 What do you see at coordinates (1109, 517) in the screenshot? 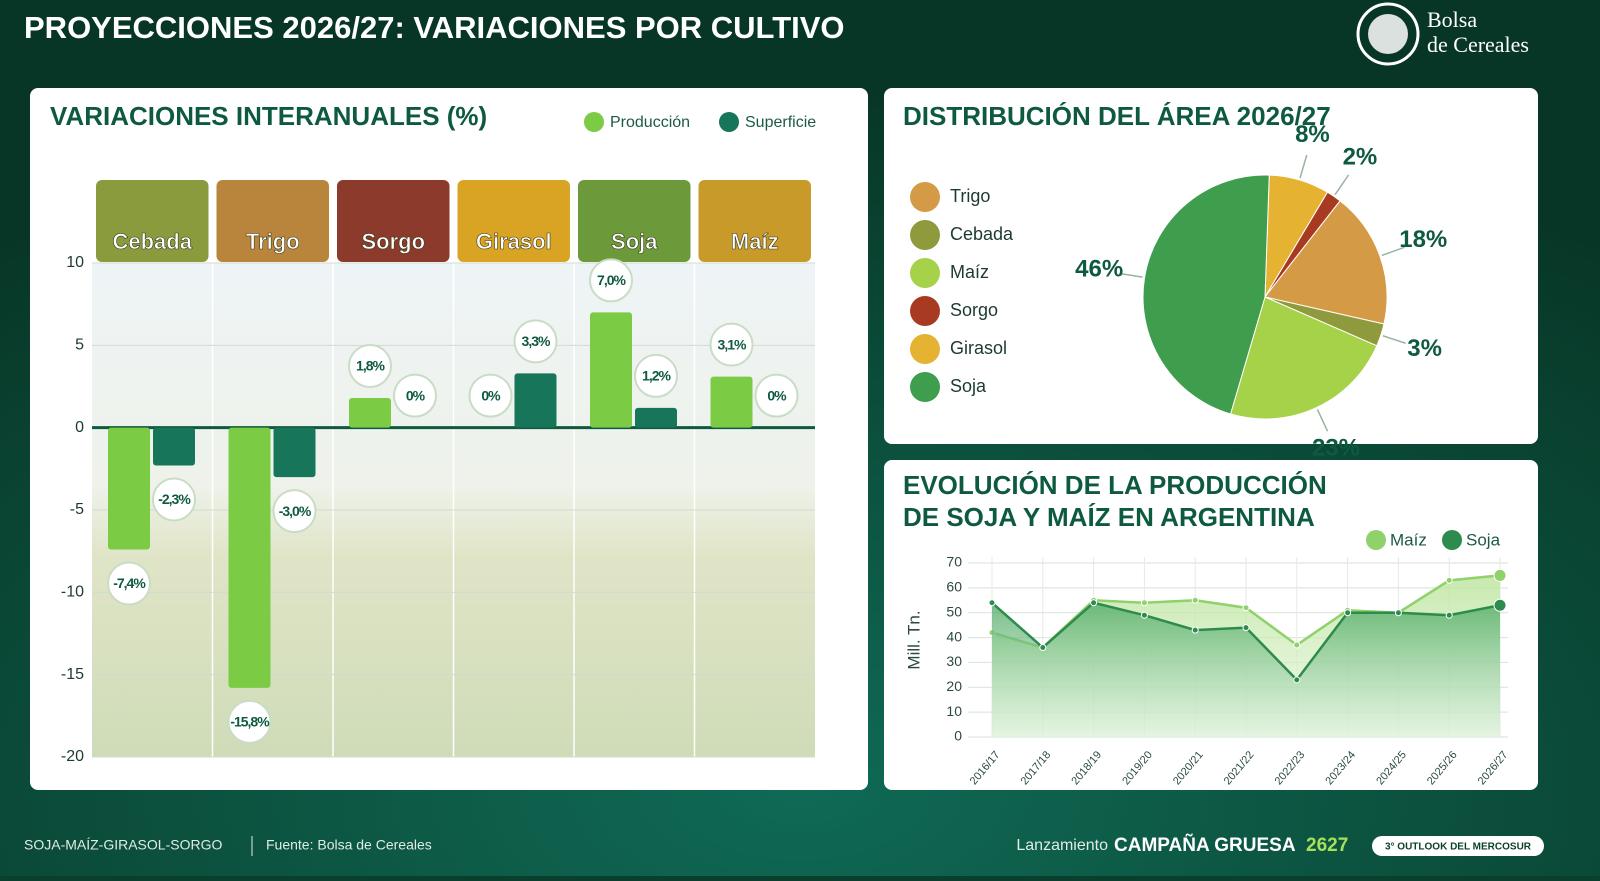
I see `chart-title: DE SOJA Y MAÍZ EN ARGENTINA` at bounding box center [1109, 517].